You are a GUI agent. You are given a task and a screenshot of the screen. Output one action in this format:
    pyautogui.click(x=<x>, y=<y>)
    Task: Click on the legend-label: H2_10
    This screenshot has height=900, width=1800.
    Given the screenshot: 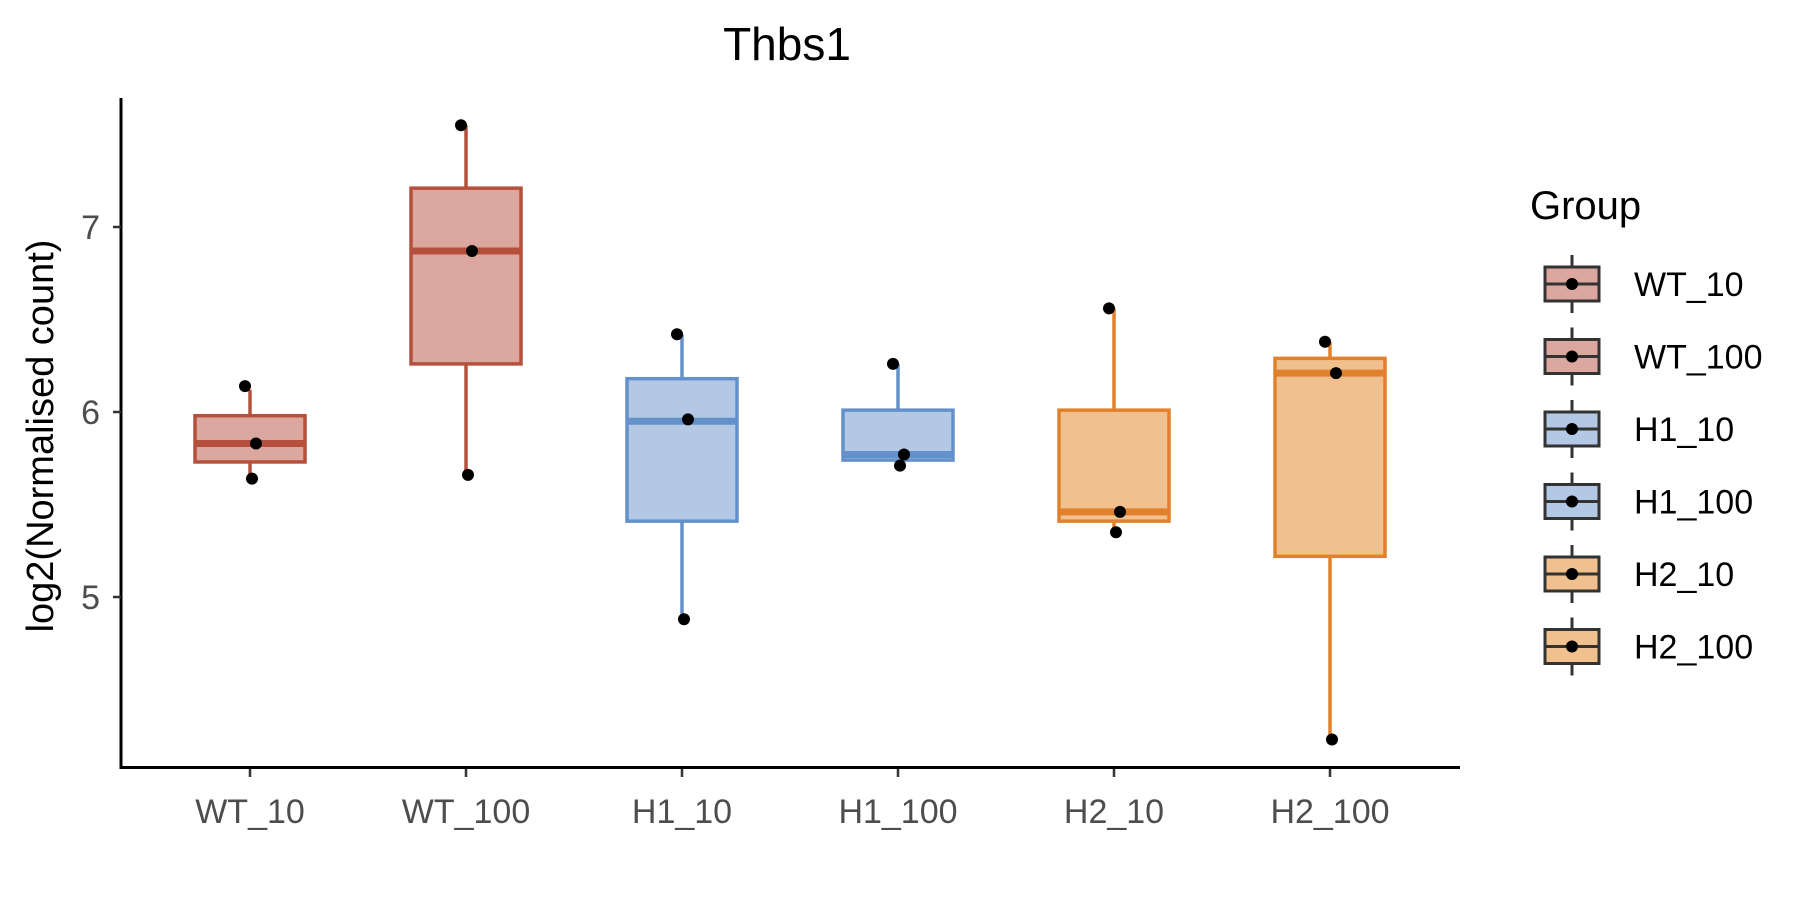 What is the action you would take?
    pyautogui.click(x=1684, y=575)
    